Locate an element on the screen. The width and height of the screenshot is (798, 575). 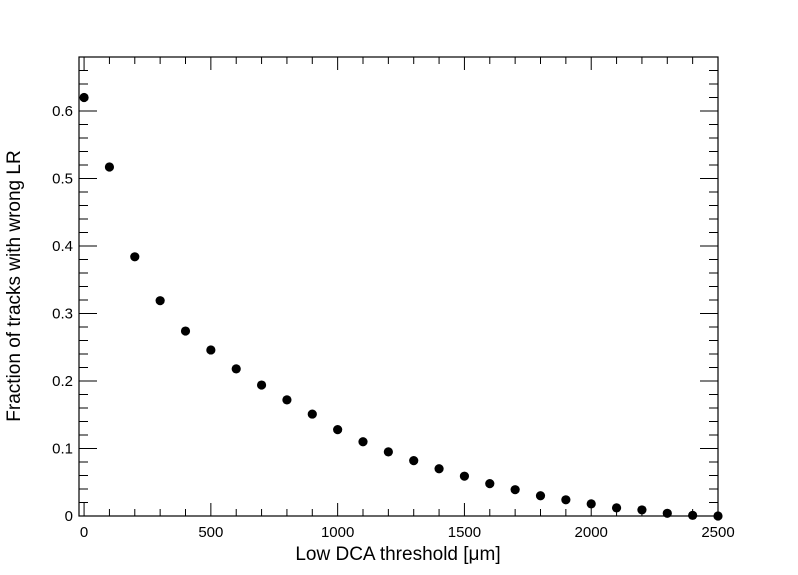
y-axis-title: Fraction of tracks with wrong LR is located at coordinates (14, 285).